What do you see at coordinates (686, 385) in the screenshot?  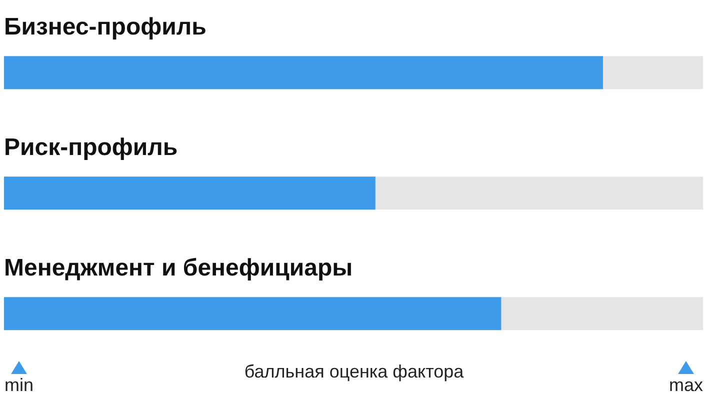 I see `text: max` at bounding box center [686, 385].